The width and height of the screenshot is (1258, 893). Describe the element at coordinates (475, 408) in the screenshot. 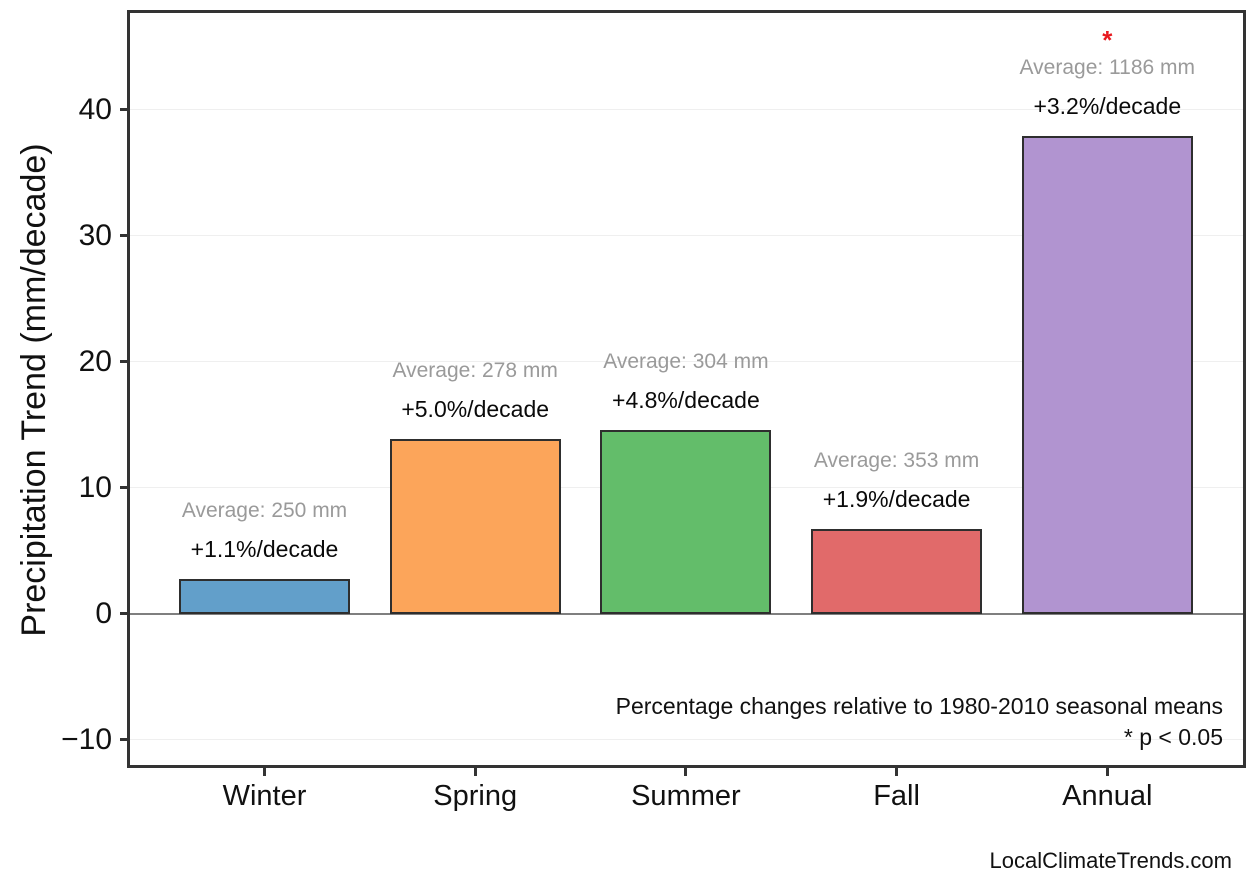

I see `bar-trend-label: +5.0%/decade` at that location.